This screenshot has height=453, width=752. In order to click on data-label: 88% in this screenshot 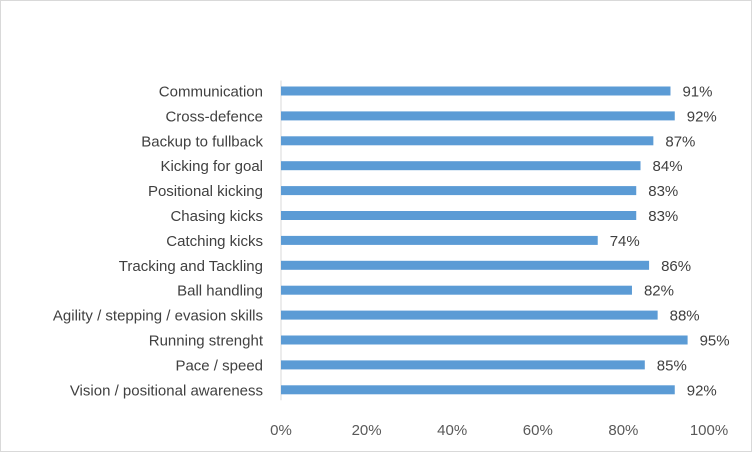, I will do `click(685, 316)`.